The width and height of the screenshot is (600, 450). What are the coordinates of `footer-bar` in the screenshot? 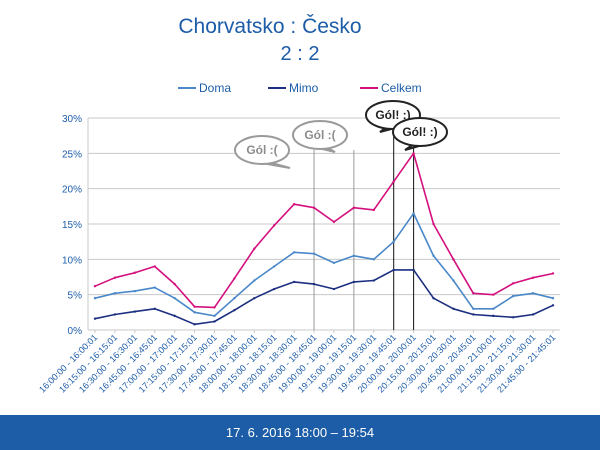 It's located at (300, 432).